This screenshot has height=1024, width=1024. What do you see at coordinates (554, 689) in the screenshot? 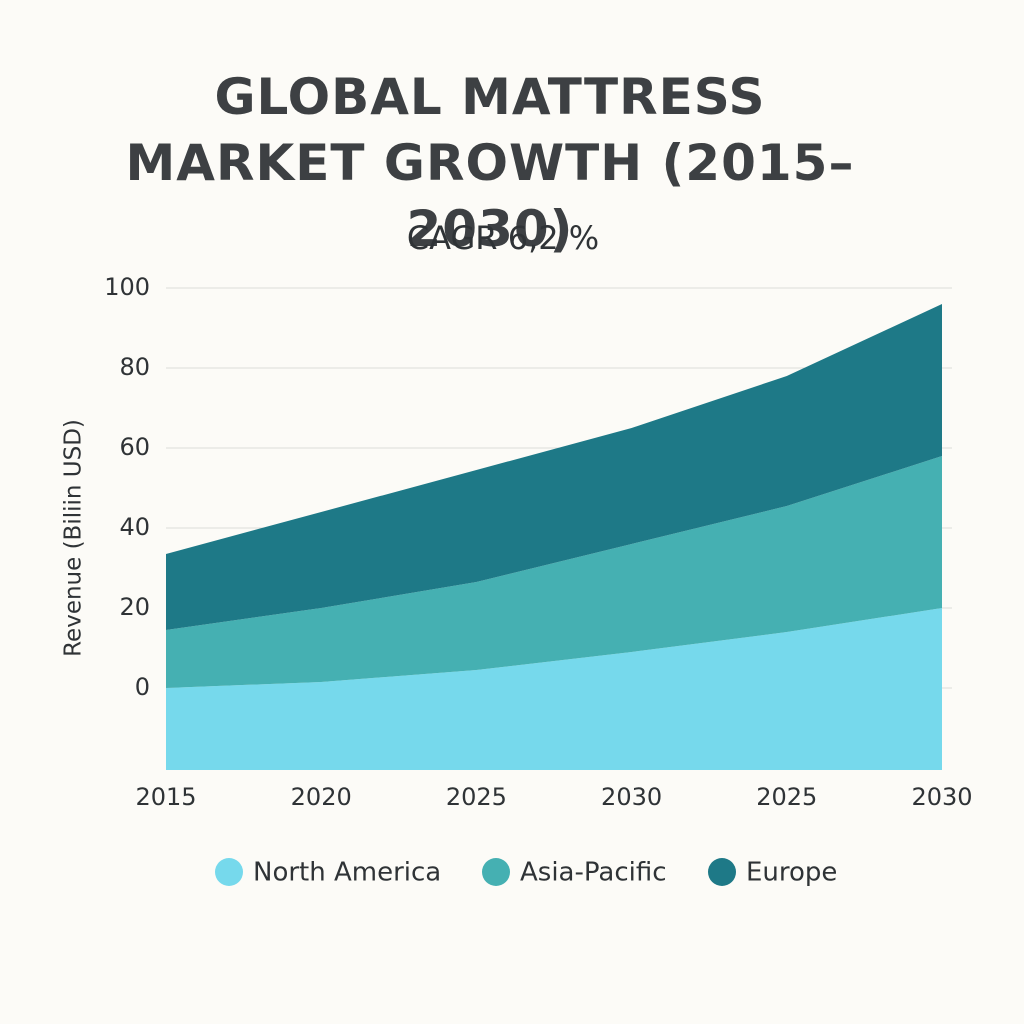
I see `area` at bounding box center [554, 689].